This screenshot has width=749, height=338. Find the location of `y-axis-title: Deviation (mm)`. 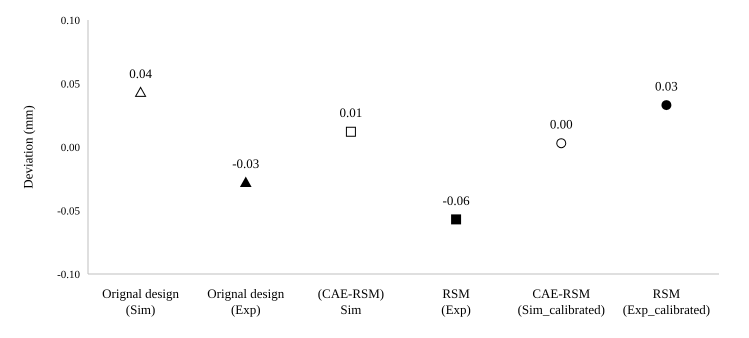

y-axis-title: Deviation (mm) is located at coordinates (28, 147).